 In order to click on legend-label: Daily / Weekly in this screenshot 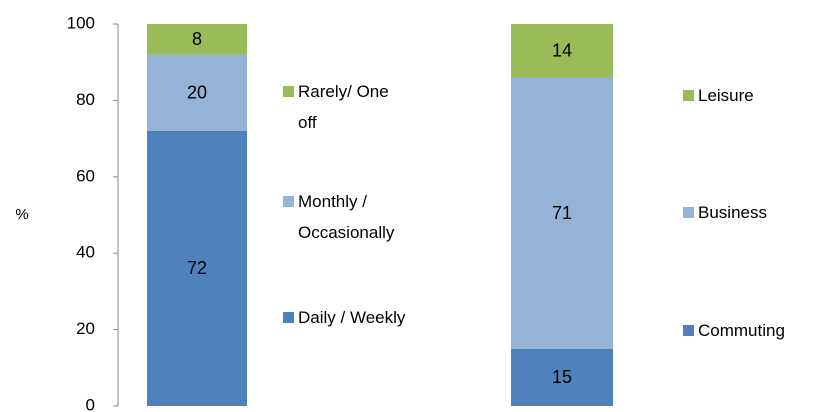, I will do `click(352, 317)`.